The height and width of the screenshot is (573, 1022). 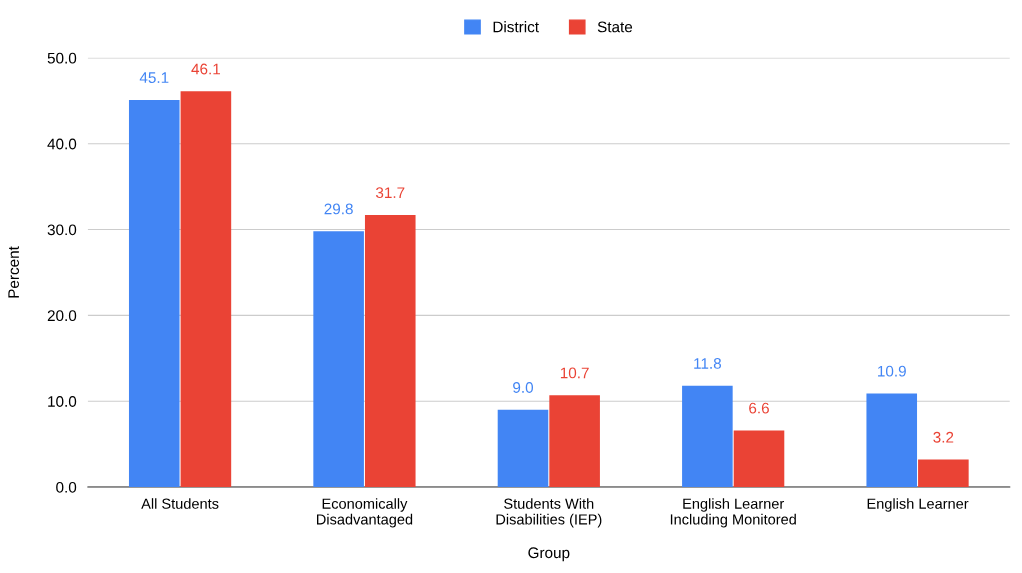 What do you see at coordinates (338, 209) in the screenshot?
I see `data-label: 29.8` at bounding box center [338, 209].